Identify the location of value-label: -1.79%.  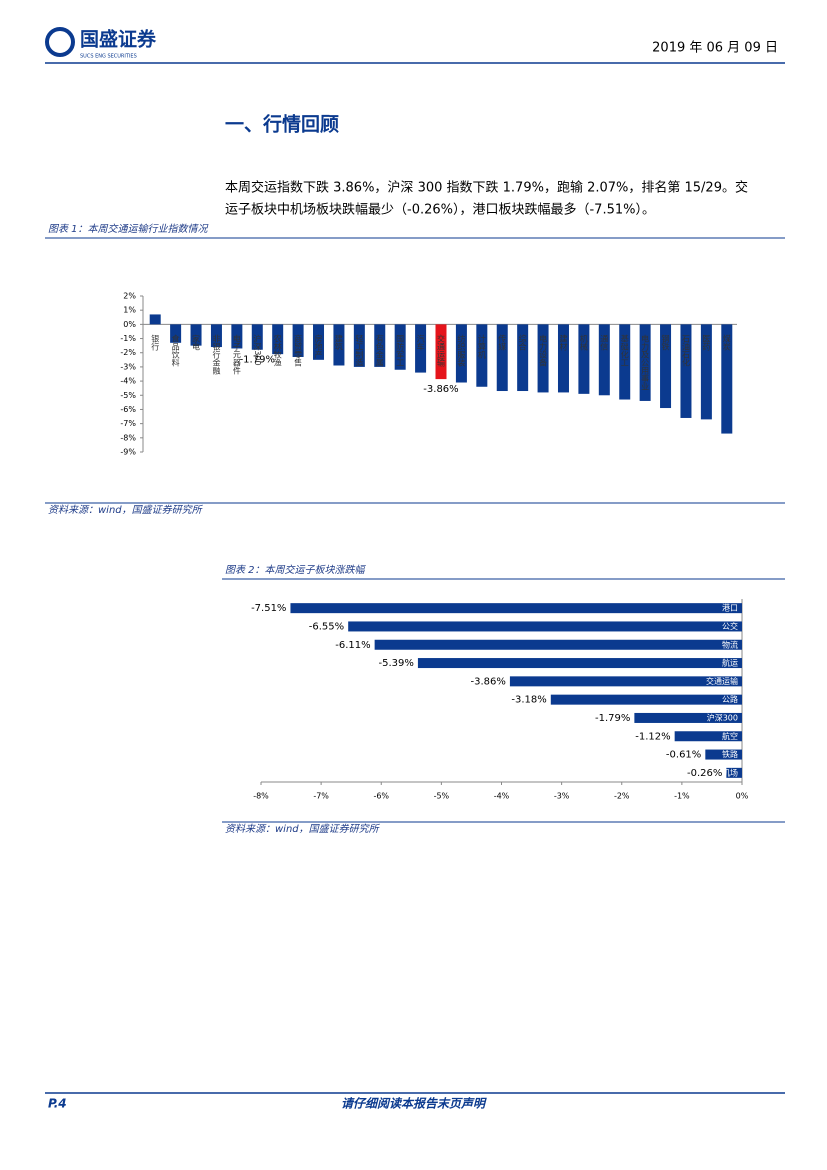
(257, 360).